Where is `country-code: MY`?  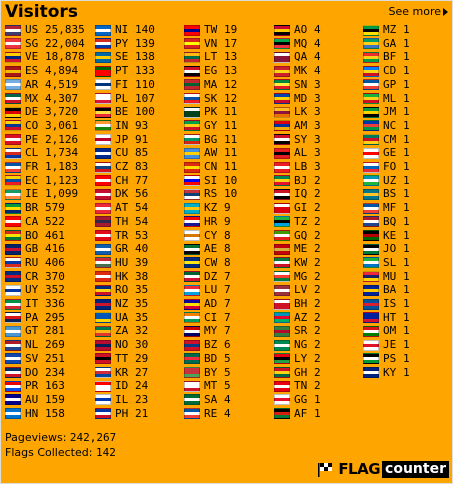
country-code: MY is located at coordinates (211, 331).